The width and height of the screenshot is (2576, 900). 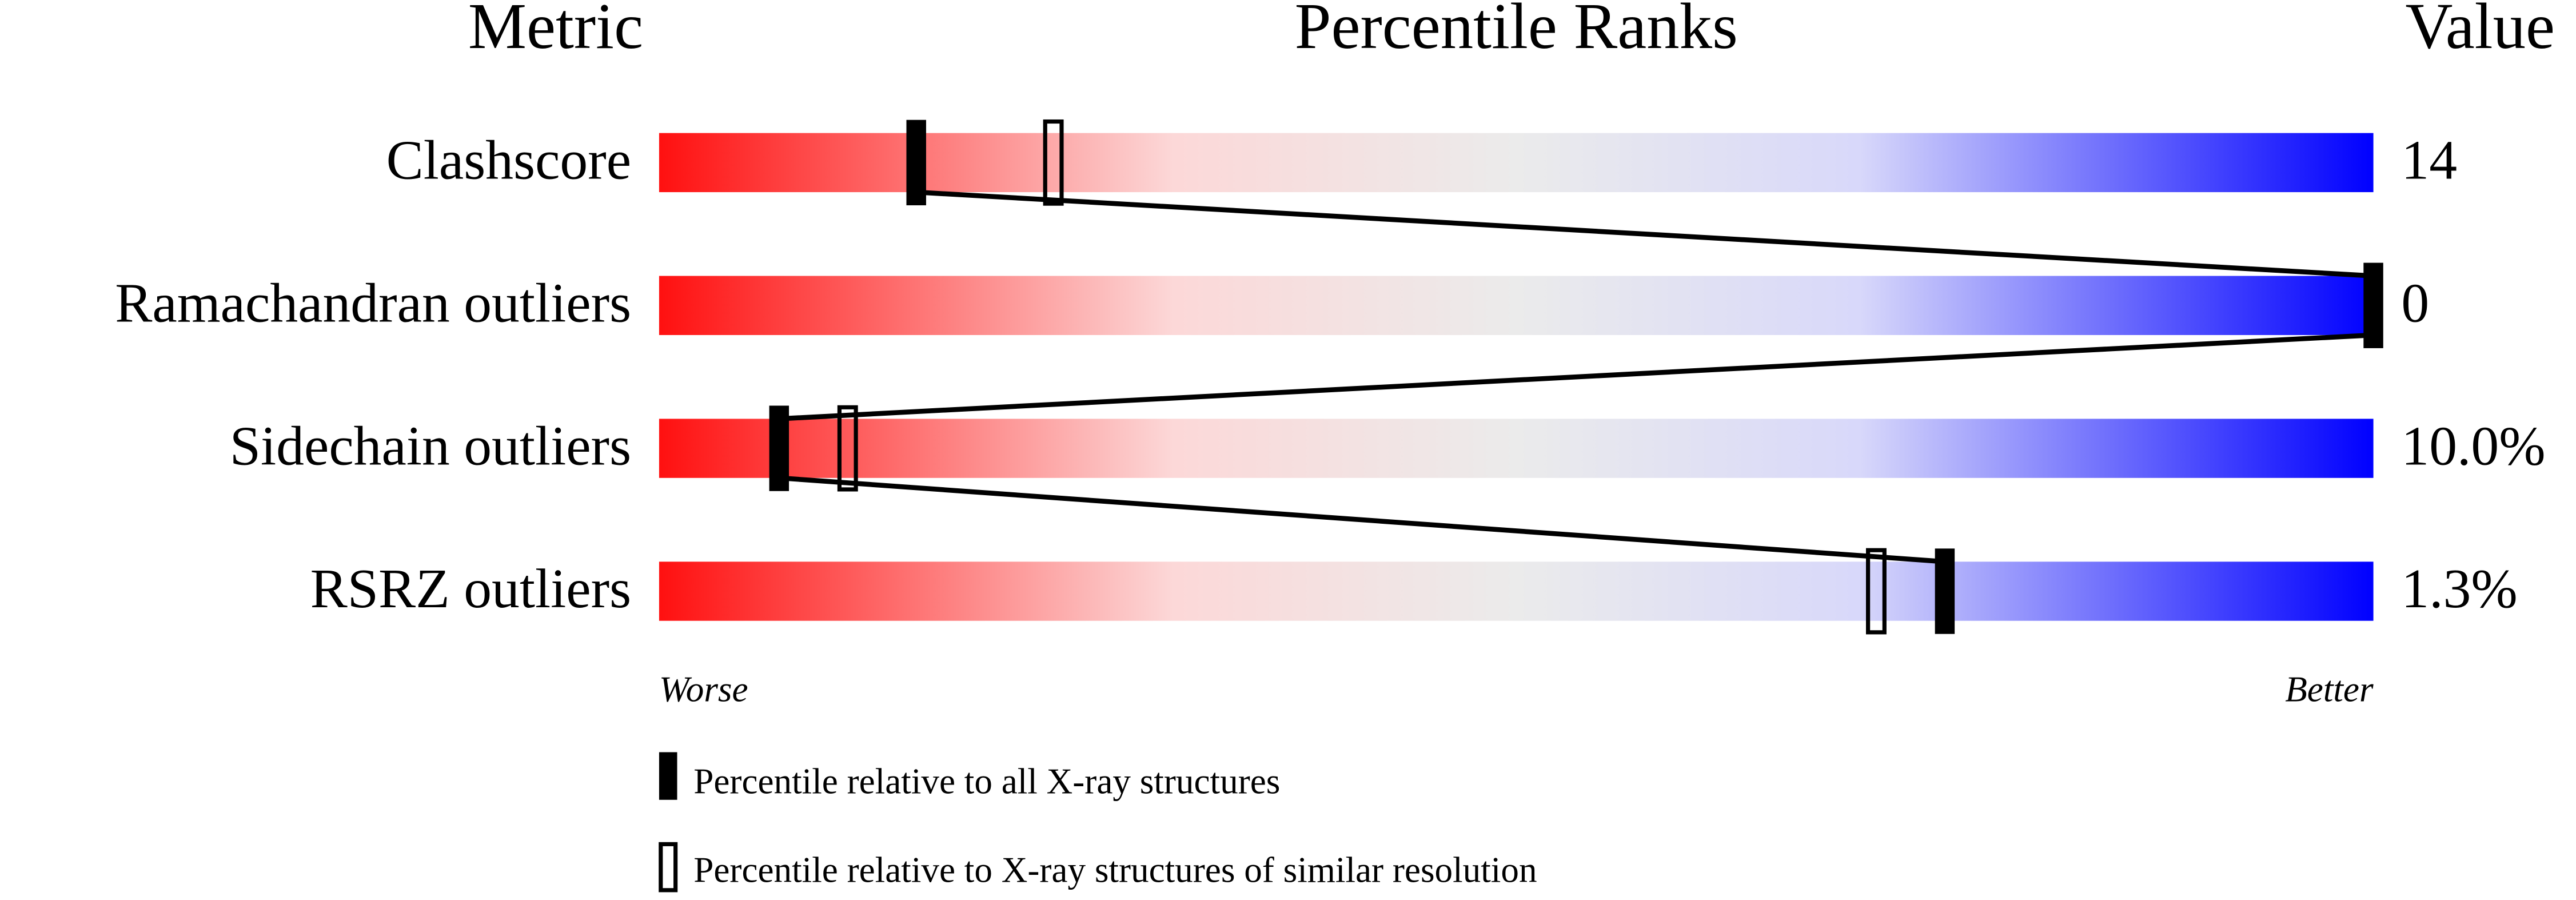 I want to click on metric-label: RSRZ outliers, so click(x=470, y=589).